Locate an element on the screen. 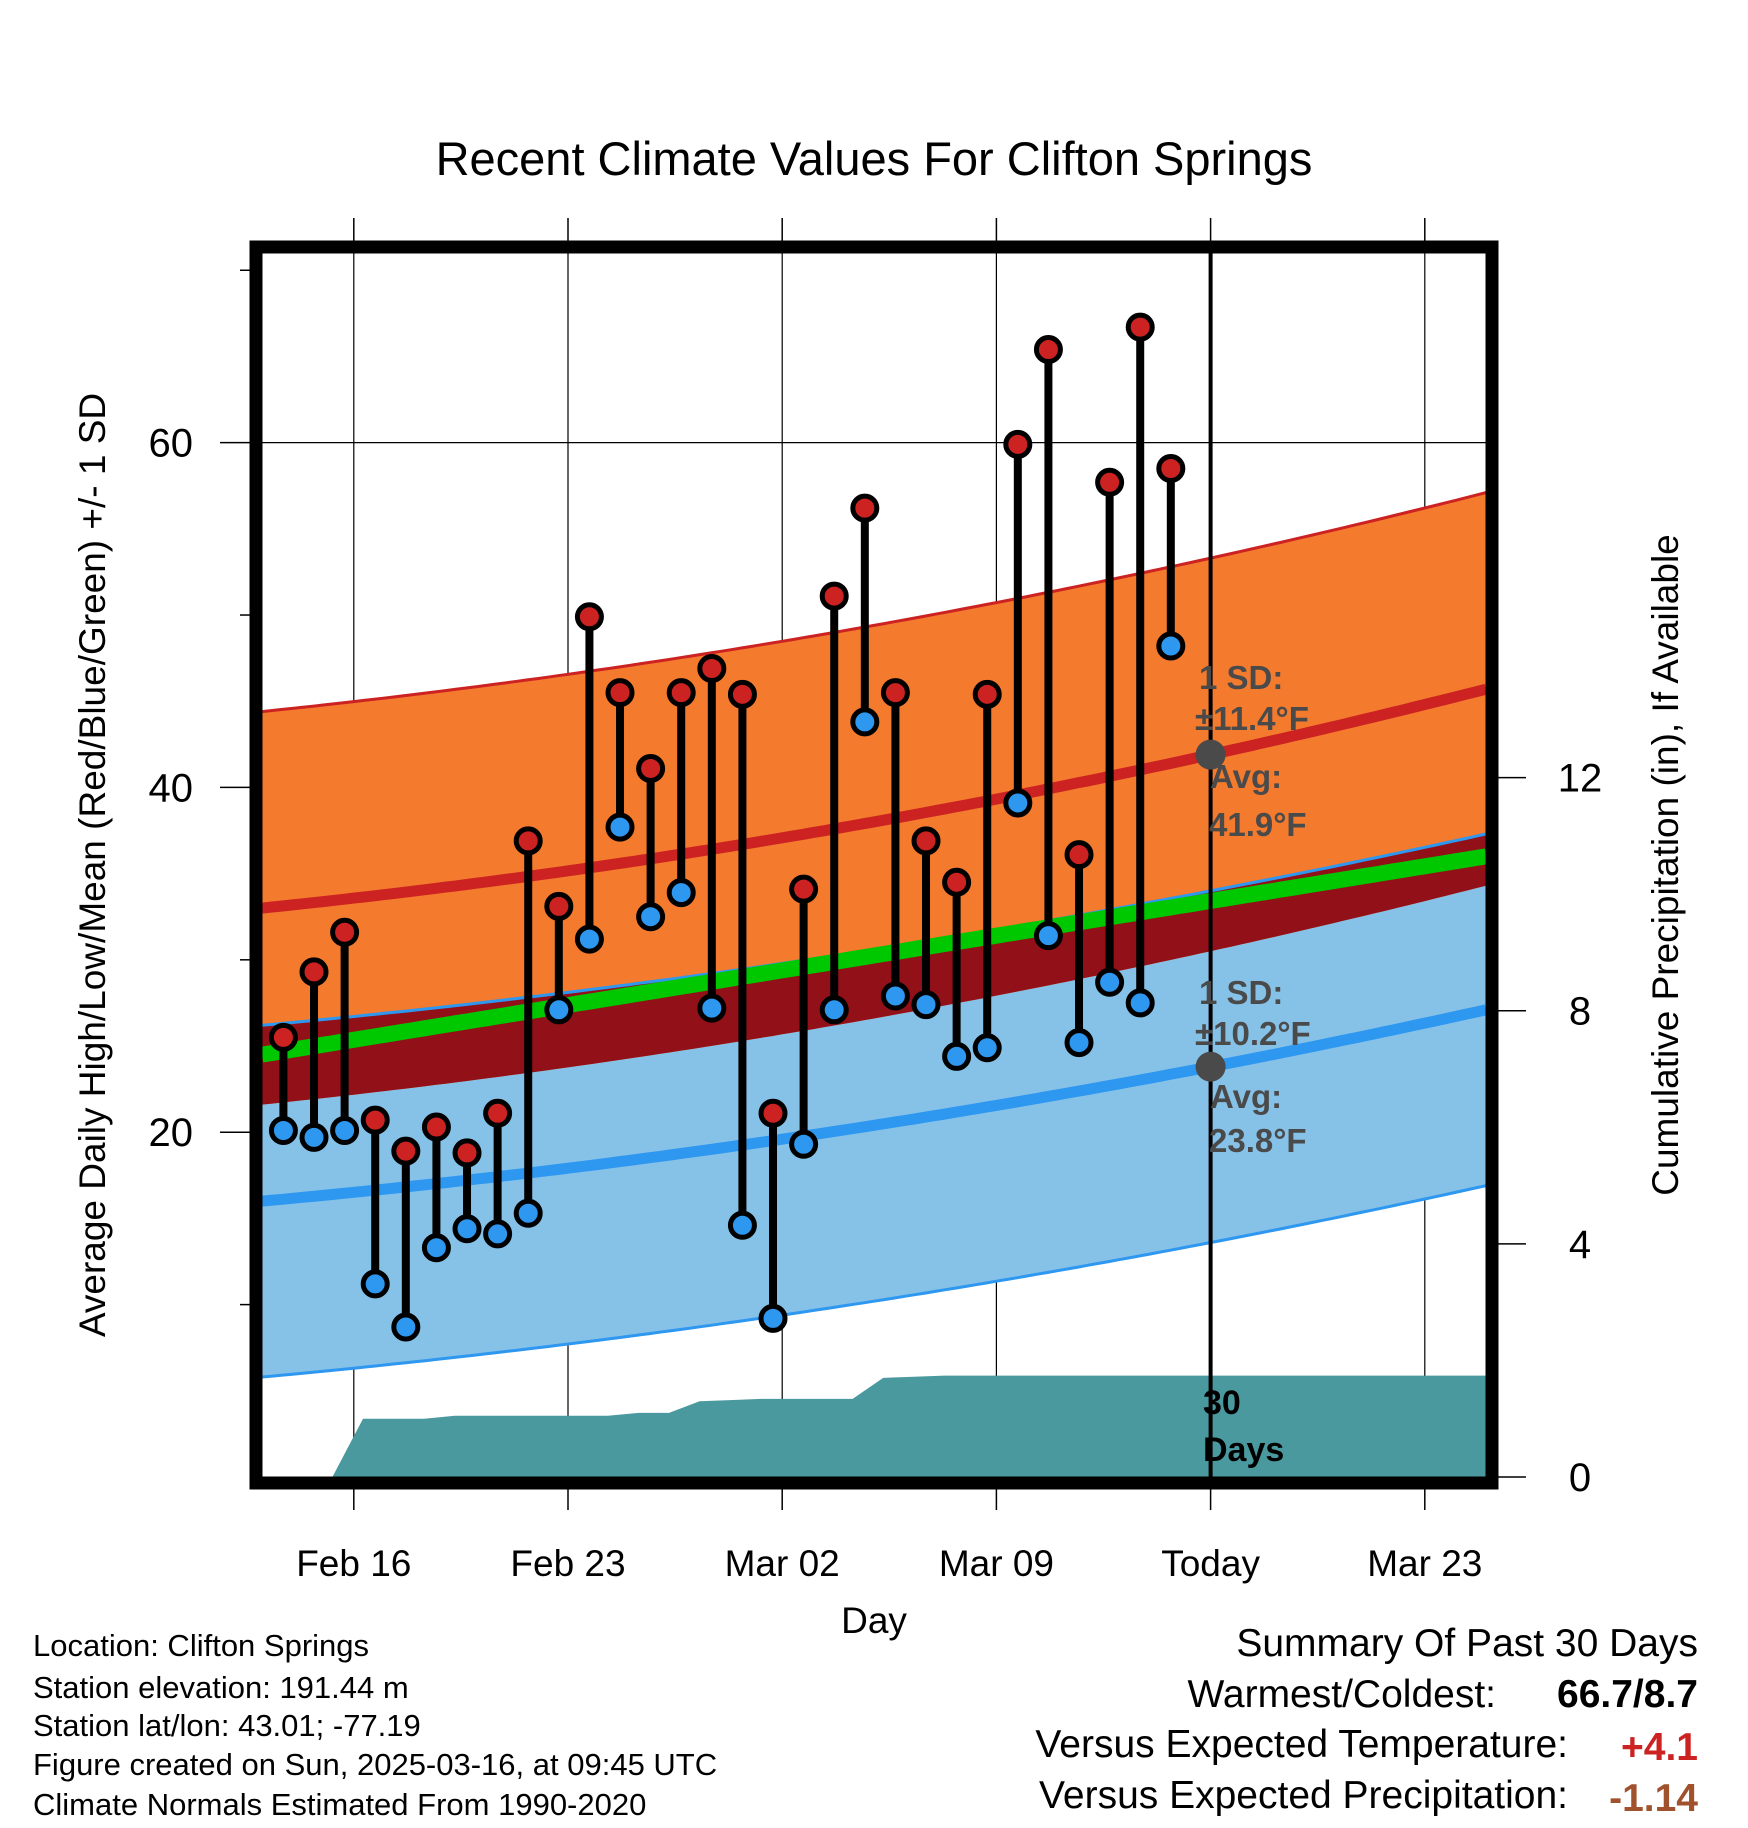 This screenshot has width=1748, height=1828. low-avg-label: Avg: is located at coordinates (1246, 1096).